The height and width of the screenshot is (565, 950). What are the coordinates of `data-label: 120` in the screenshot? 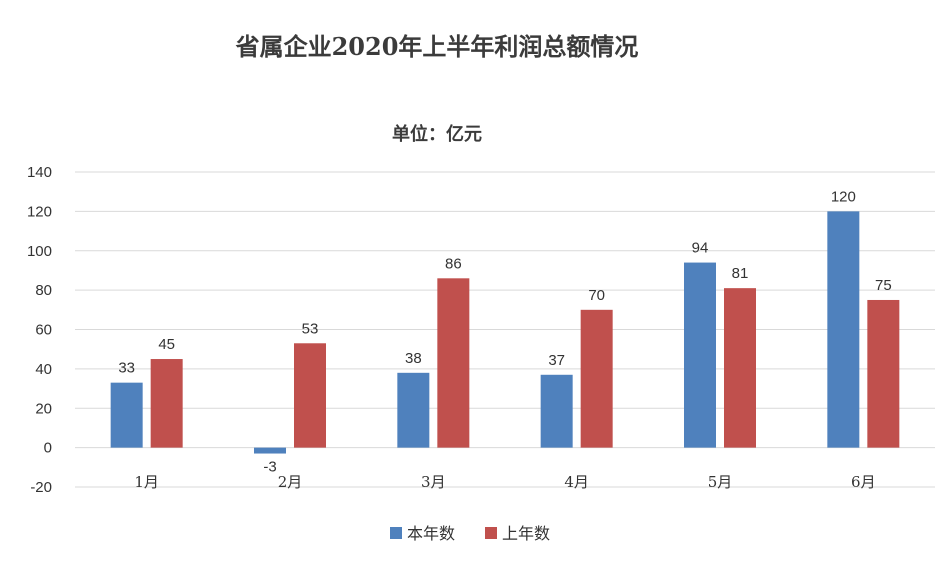 It's located at (843, 196).